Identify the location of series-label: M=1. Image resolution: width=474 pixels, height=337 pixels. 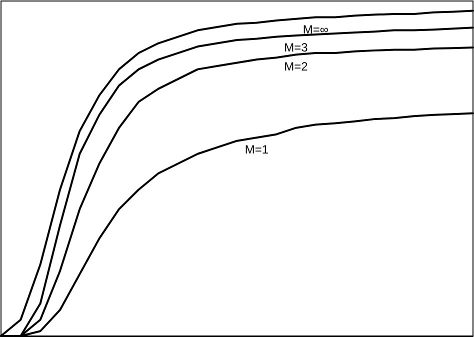
(256, 149).